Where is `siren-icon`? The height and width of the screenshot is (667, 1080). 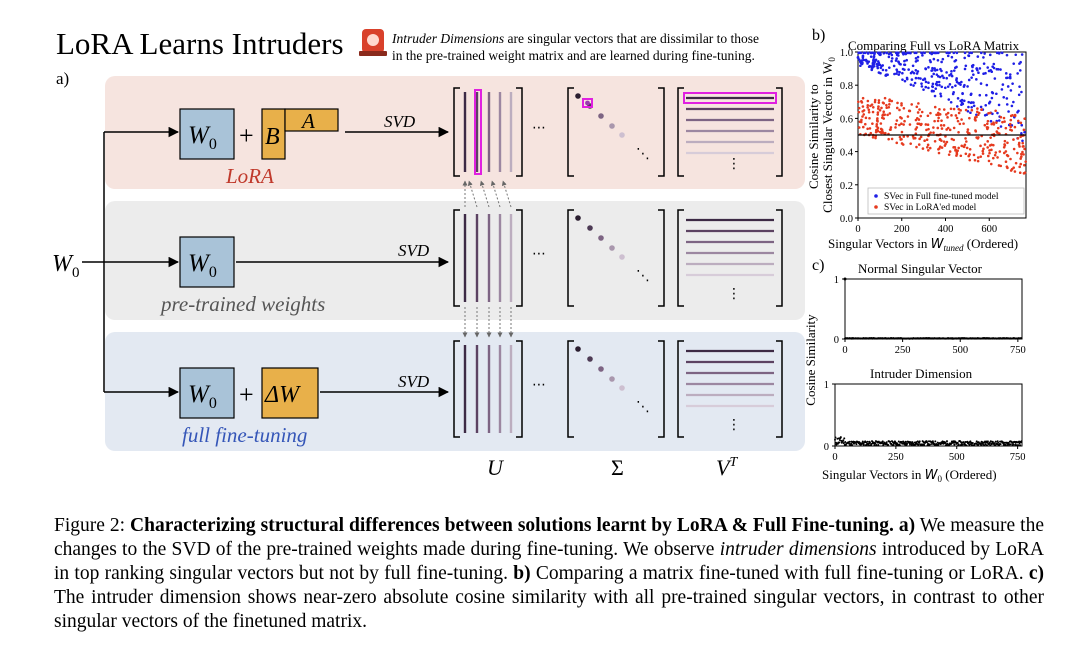
siren-icon is located at coordinates (373, 42).